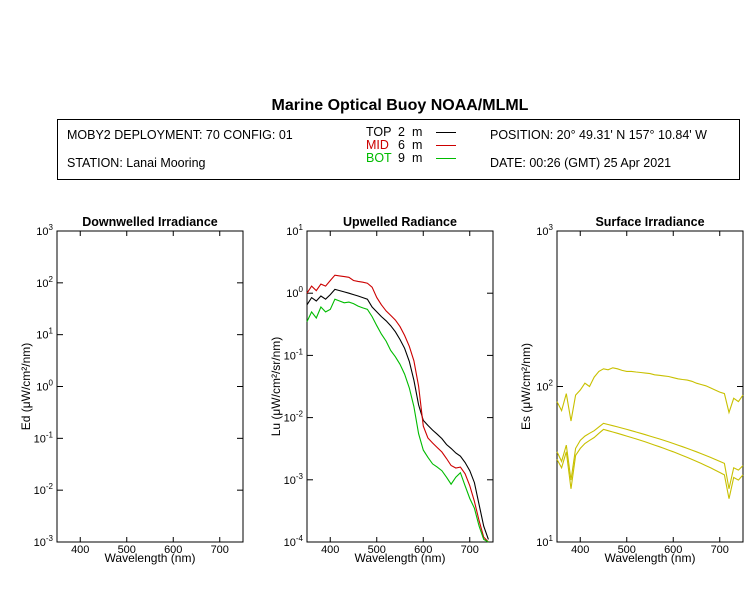 Image resolution: width=750 pixels, height=600 pixels. What do you see at coordinates (400, 222) in the screenshot?
I see `chart-title: Upwelled Radiance` at bounding box center [400, 222].